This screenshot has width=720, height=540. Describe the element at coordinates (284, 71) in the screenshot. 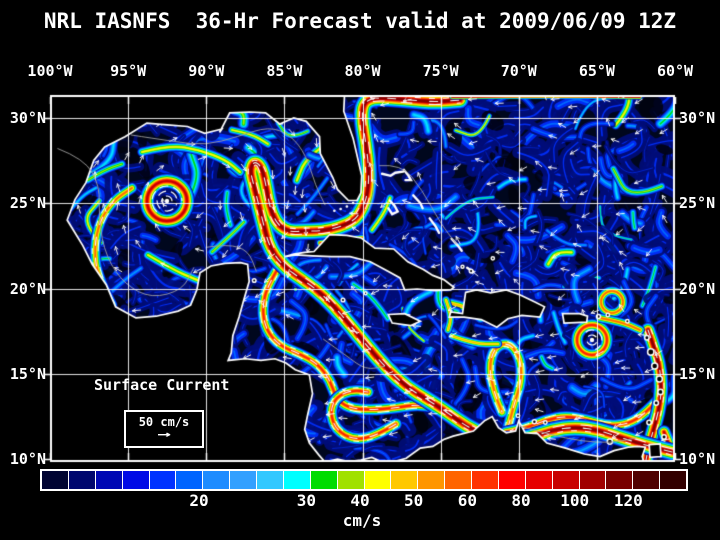

I see `lon-label: 85°W` at that location.